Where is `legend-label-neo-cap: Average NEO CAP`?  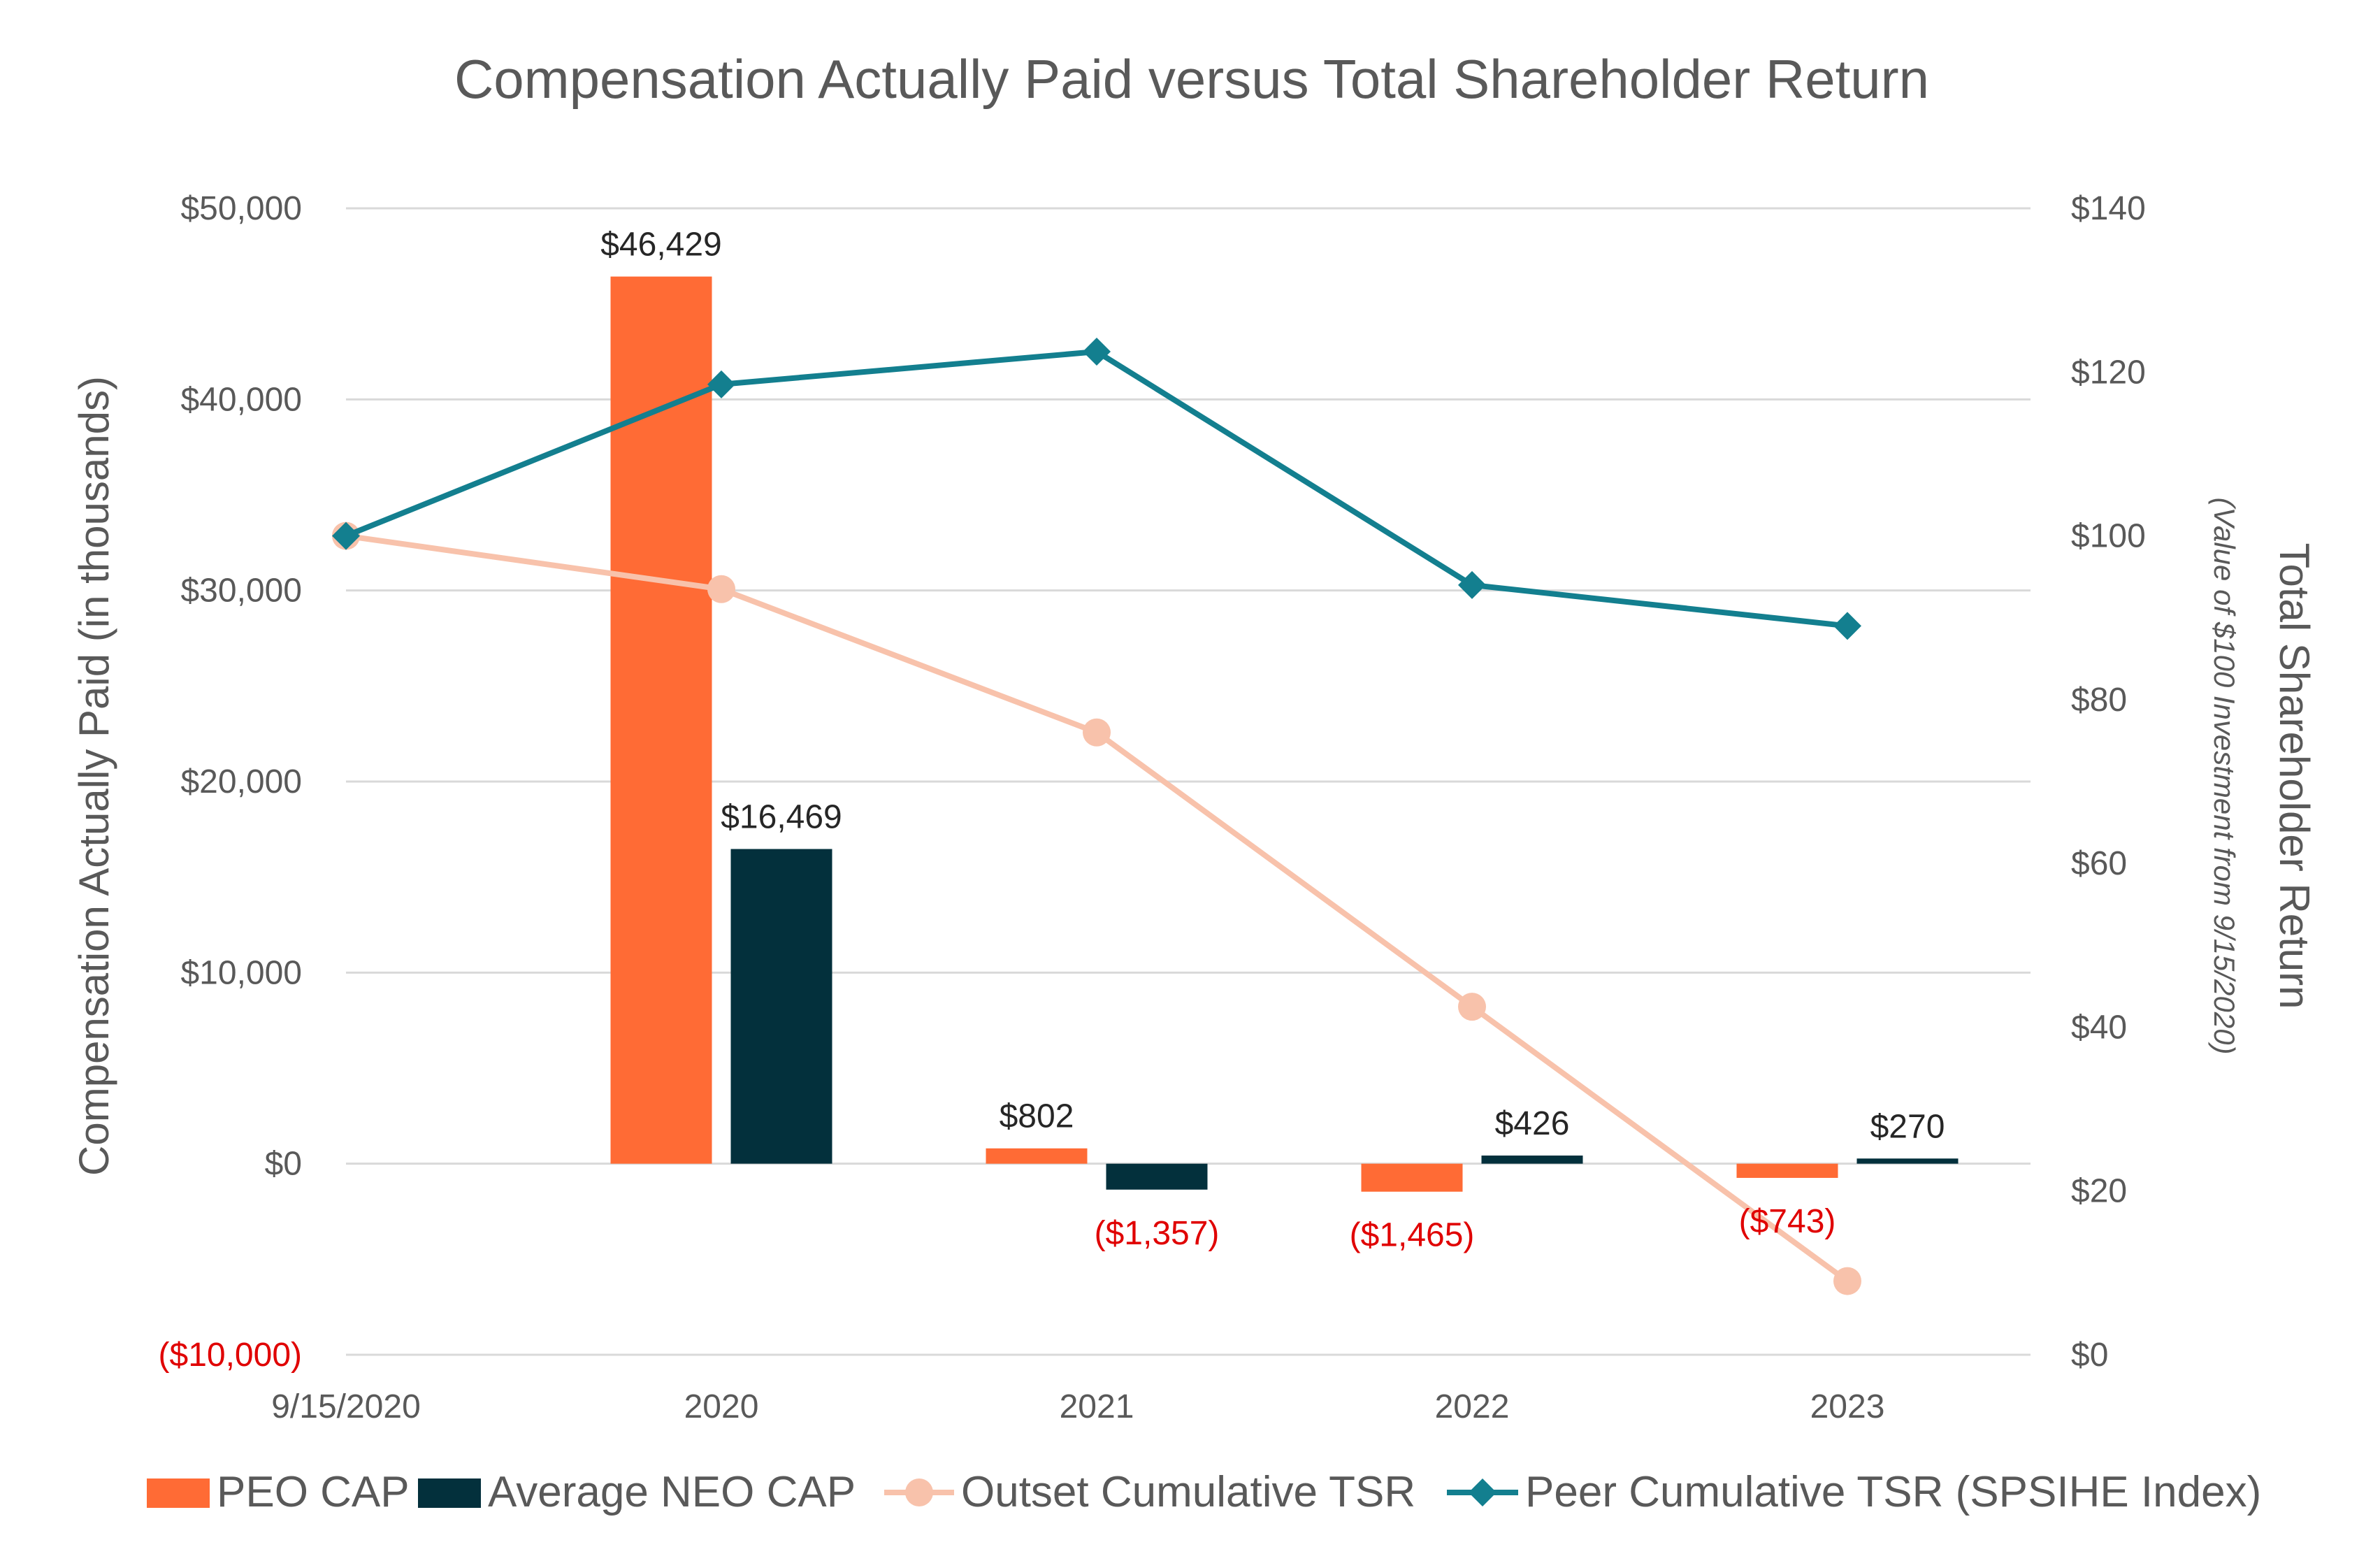
legend-label-neo-cap: Average NEO CAP is located at coordinates (672, 1492).